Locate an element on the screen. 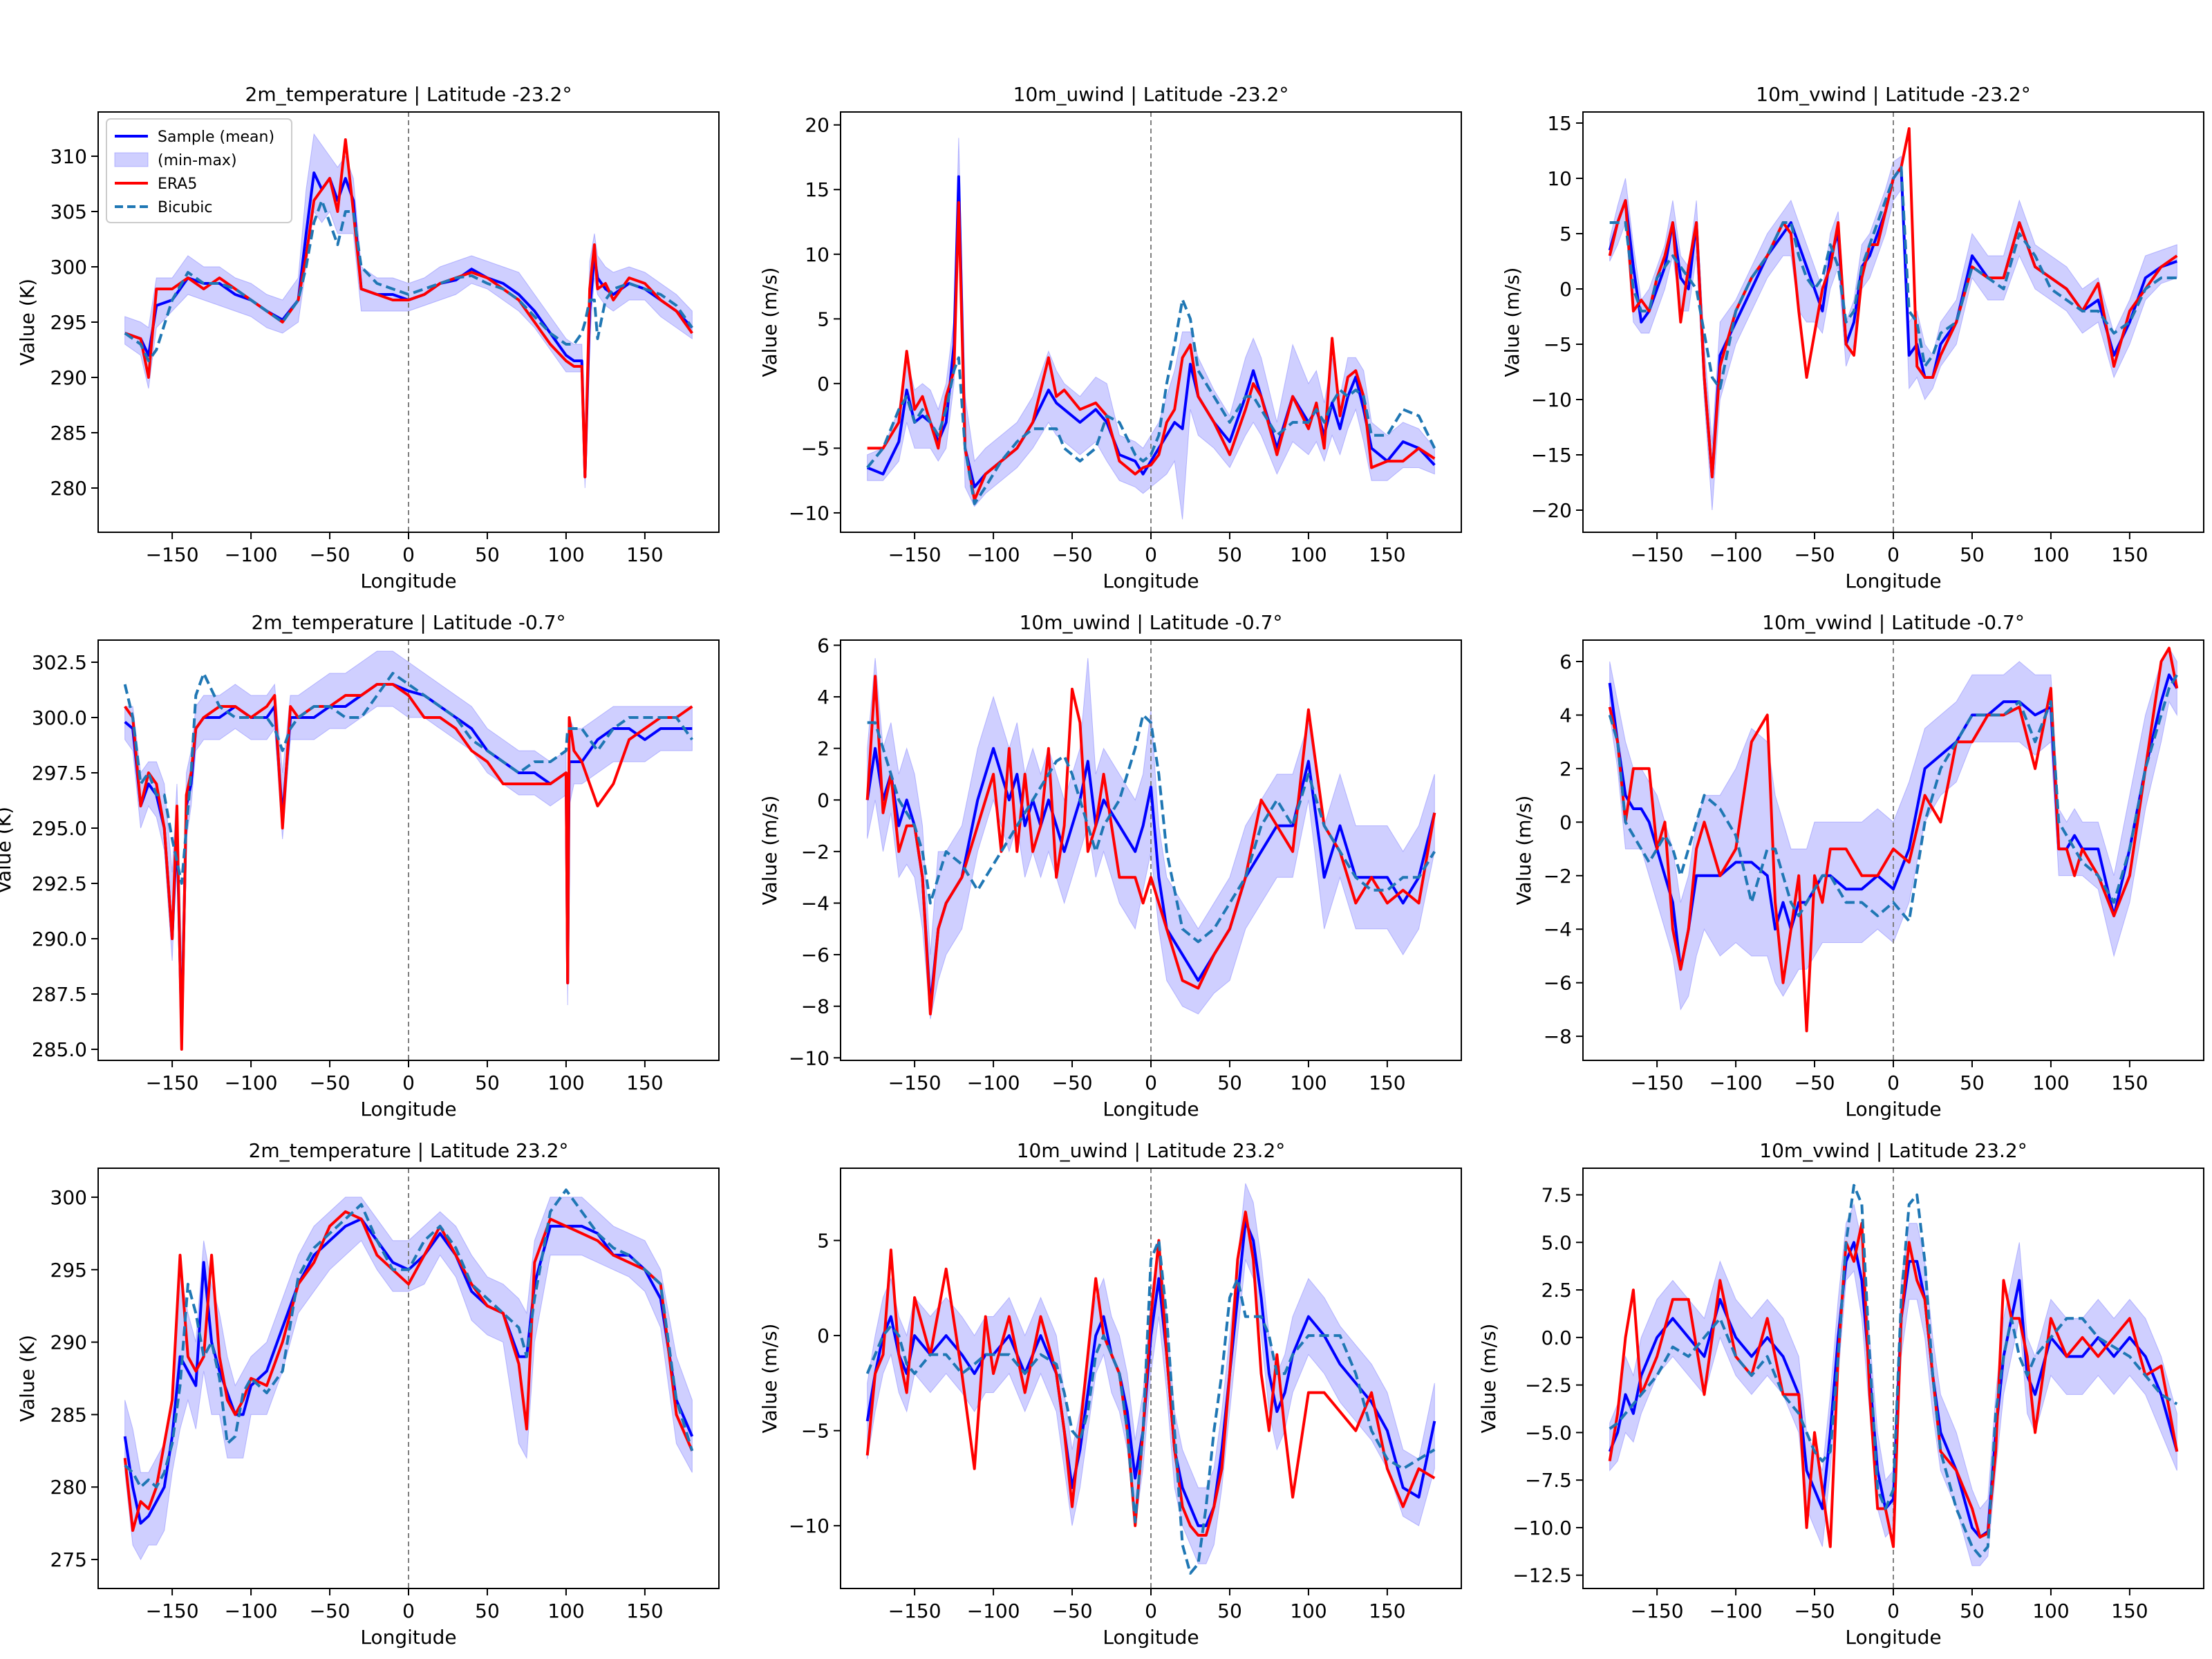  y-tick-label: 15 is located at coordinates (817, 190).